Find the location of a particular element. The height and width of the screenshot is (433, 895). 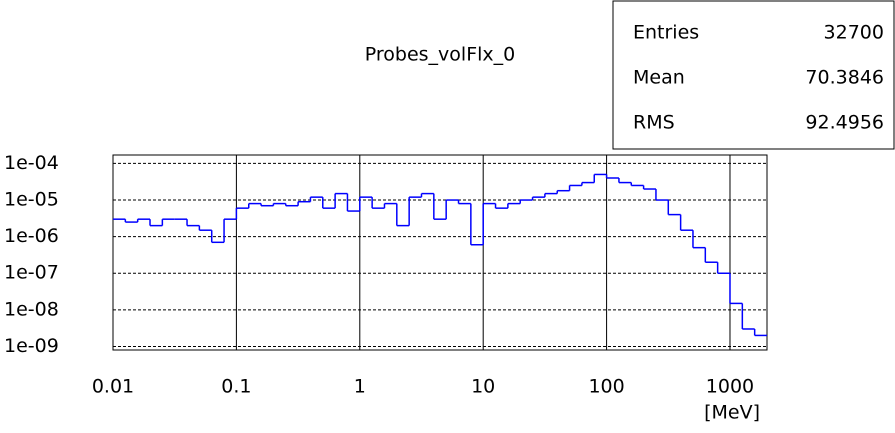

chart-title: Probes_volFlx_0 is located at coordinates (440, 55).